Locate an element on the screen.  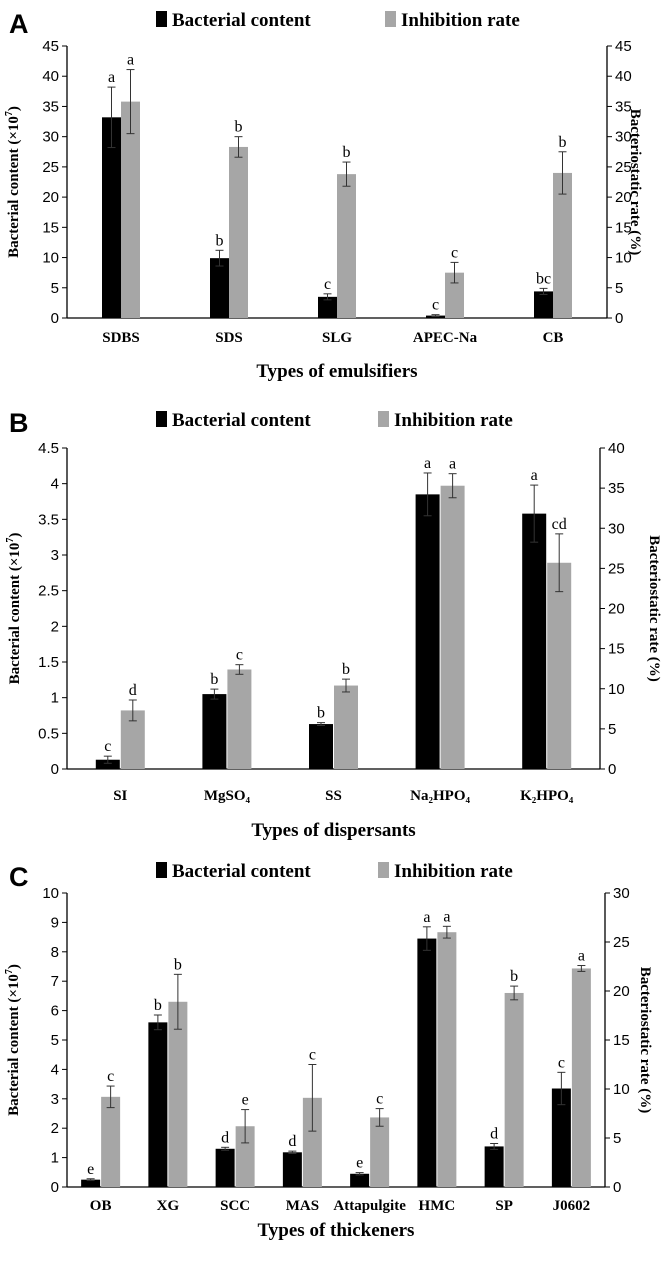
panel-label: B is located at coordinates (19, 423).